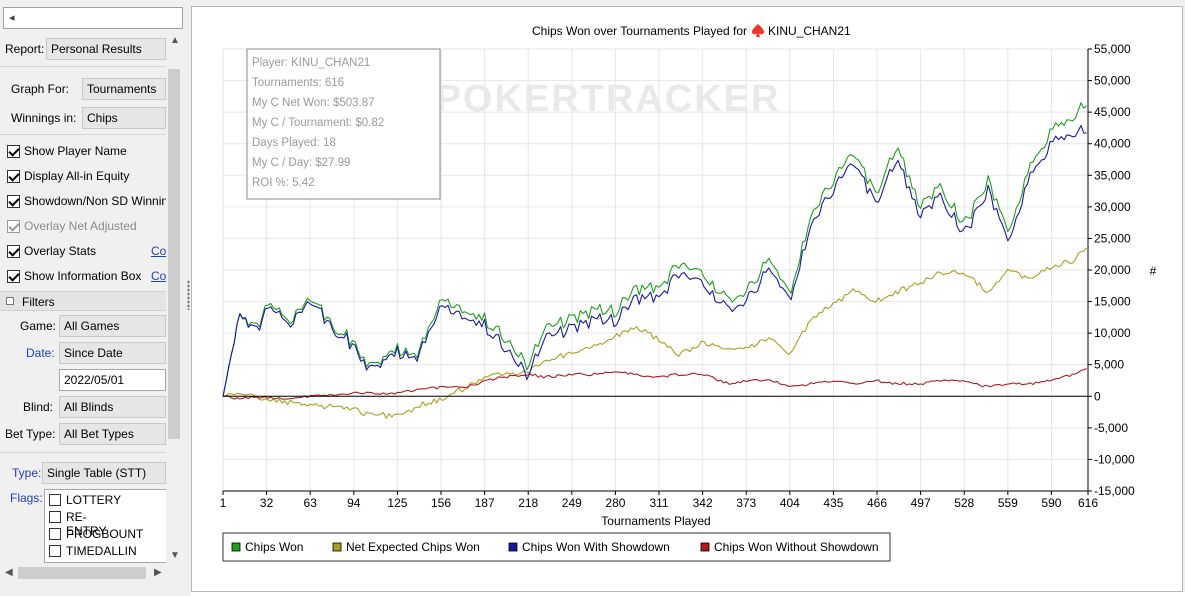 This screenshot has width=1185, height=596. Describe the element at coordinates (104, 473) in the screenshot. I see `type-dropdown: Single Table (STT)` at that location.